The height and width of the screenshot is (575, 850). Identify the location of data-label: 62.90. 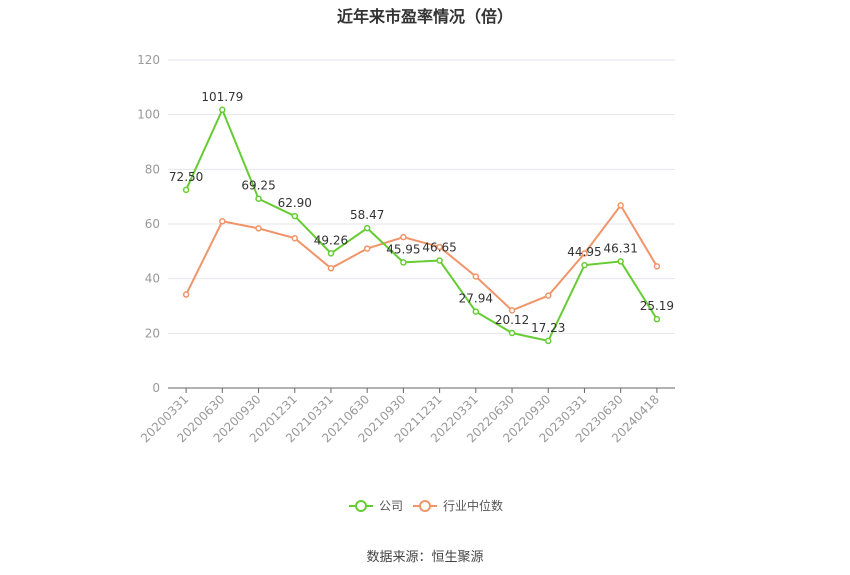
(295, 203).